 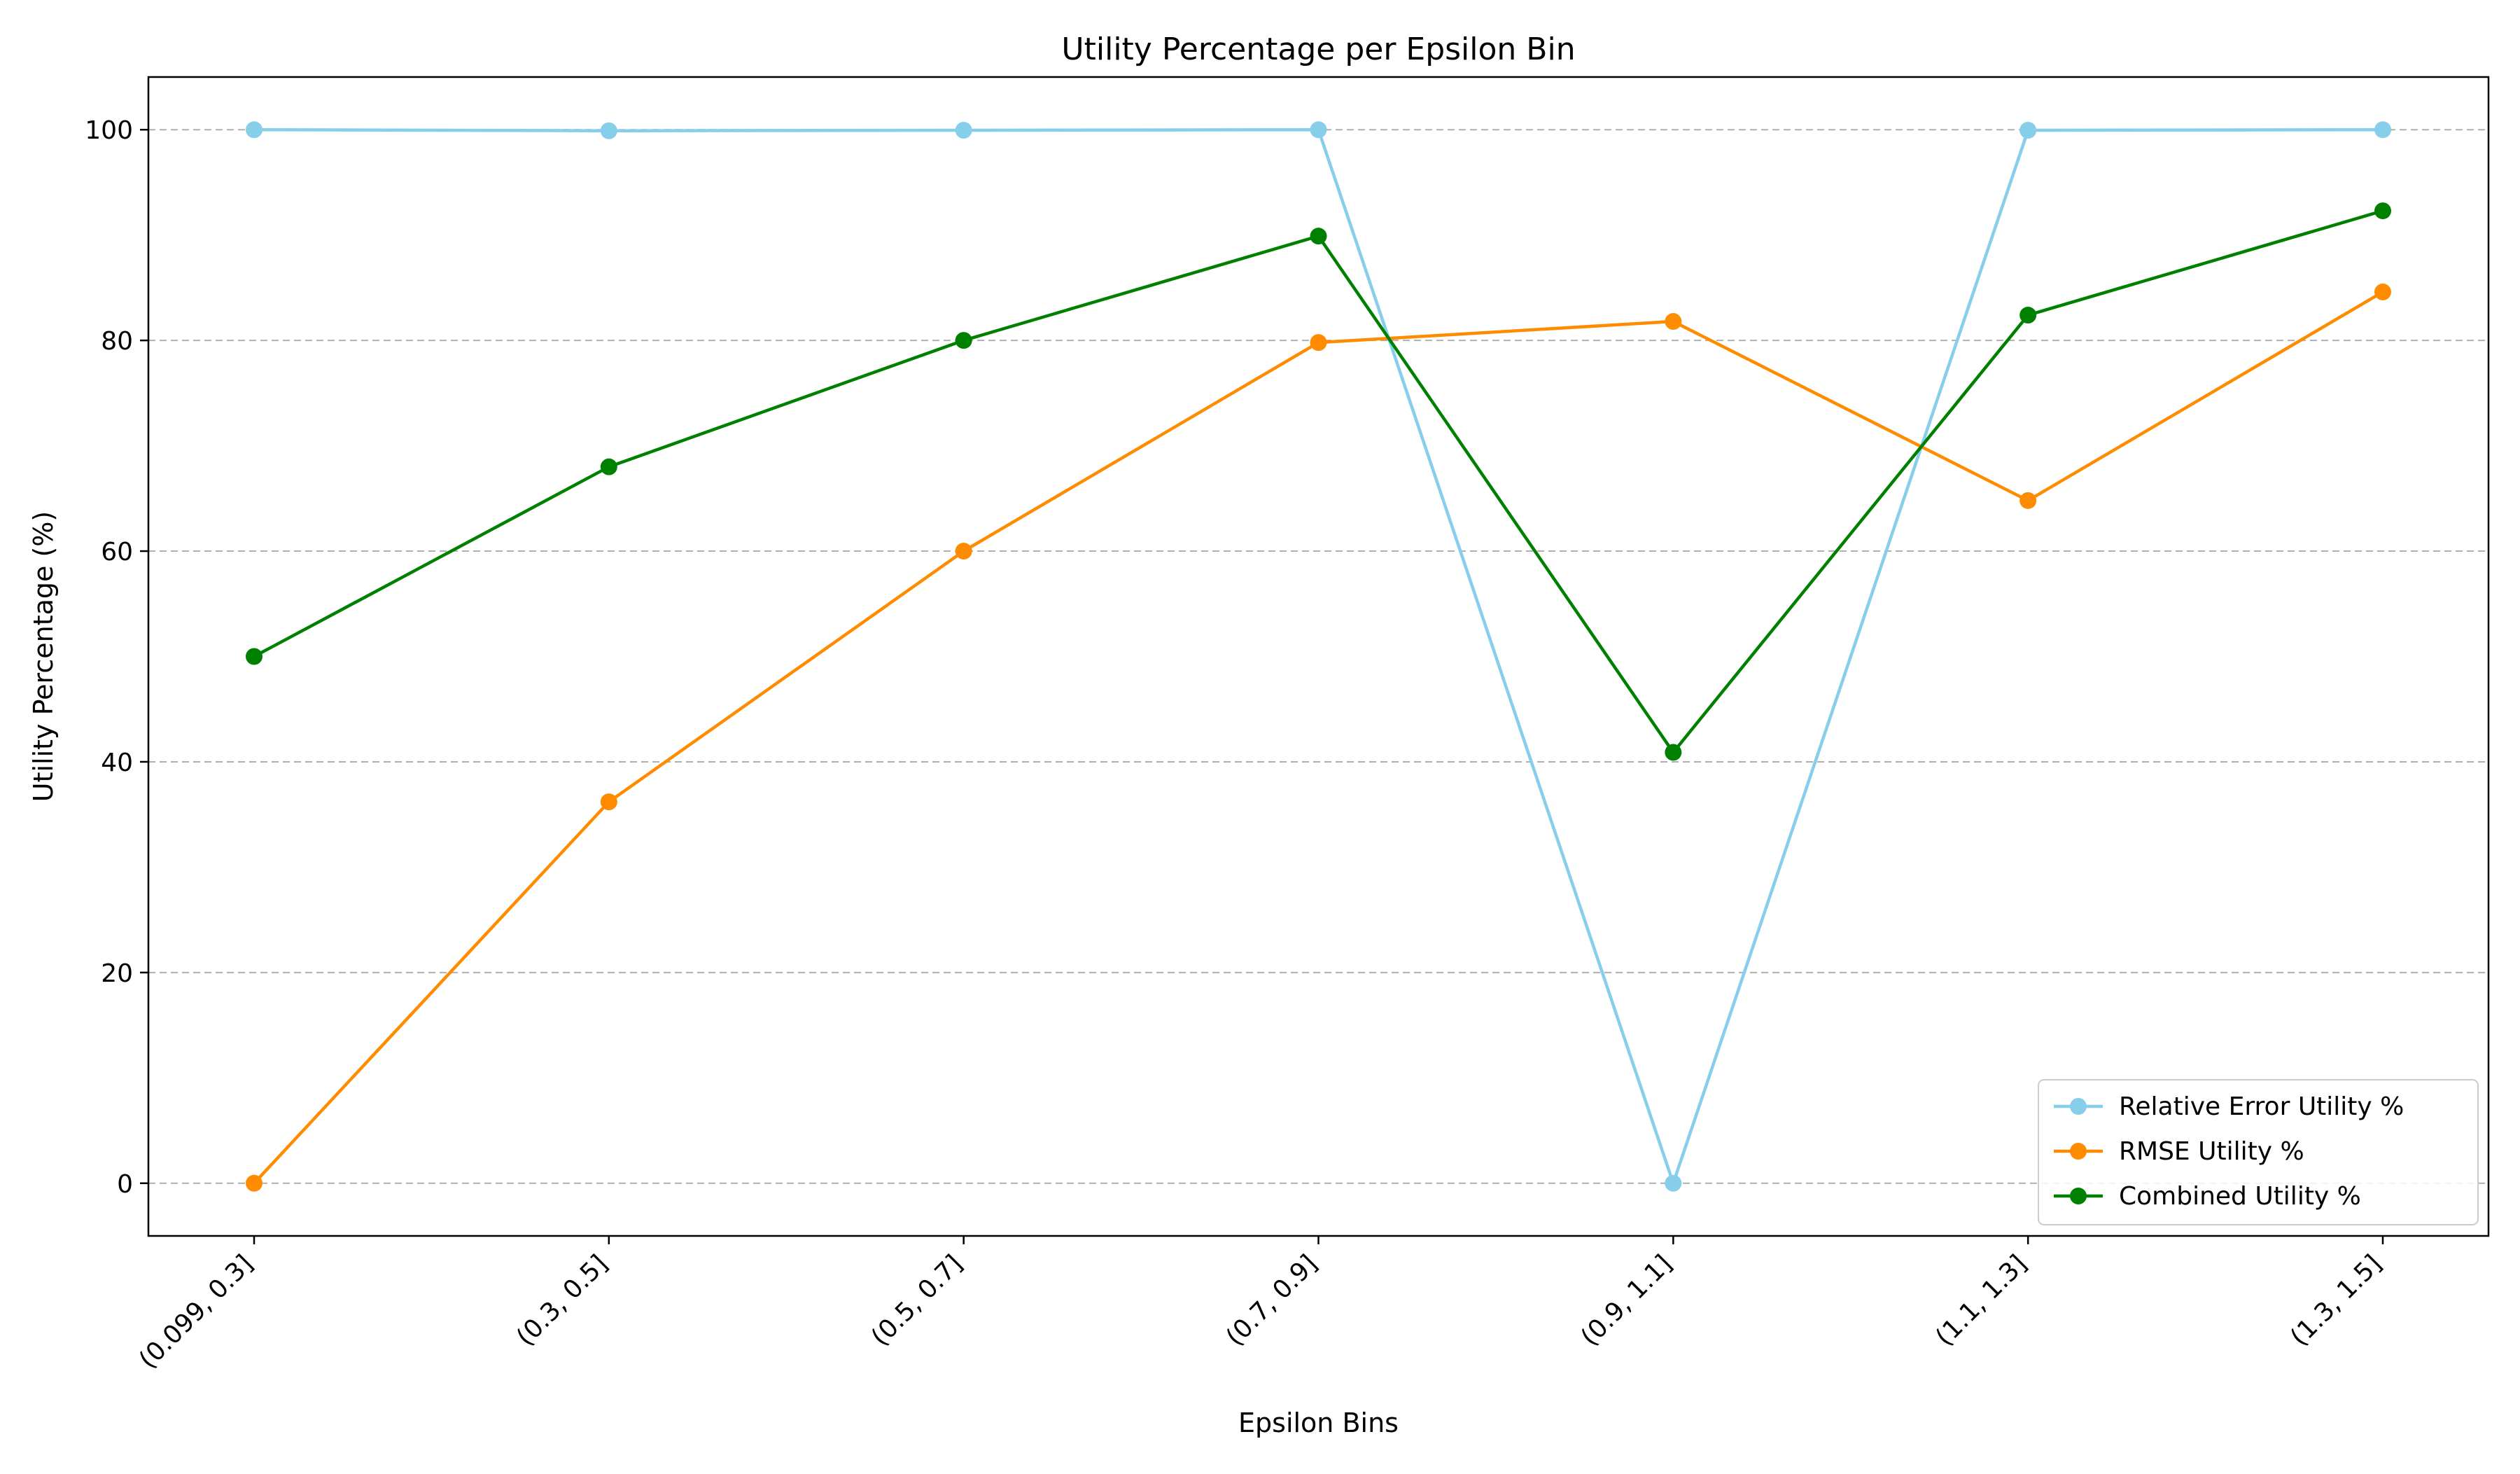 I want to click on legend-item: RMSE Utility %, so click(x=2179, y=1151).